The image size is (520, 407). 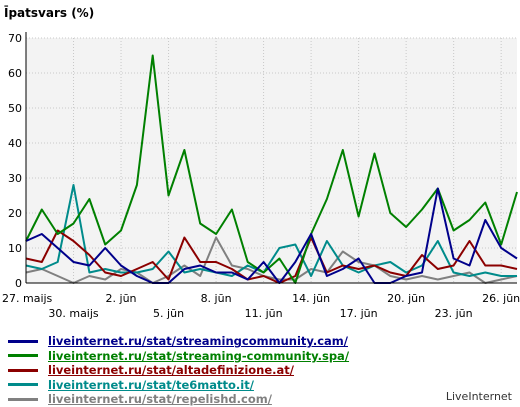 I want to click on x-tick-label: 14. jūn, so click(x=311, y=298).